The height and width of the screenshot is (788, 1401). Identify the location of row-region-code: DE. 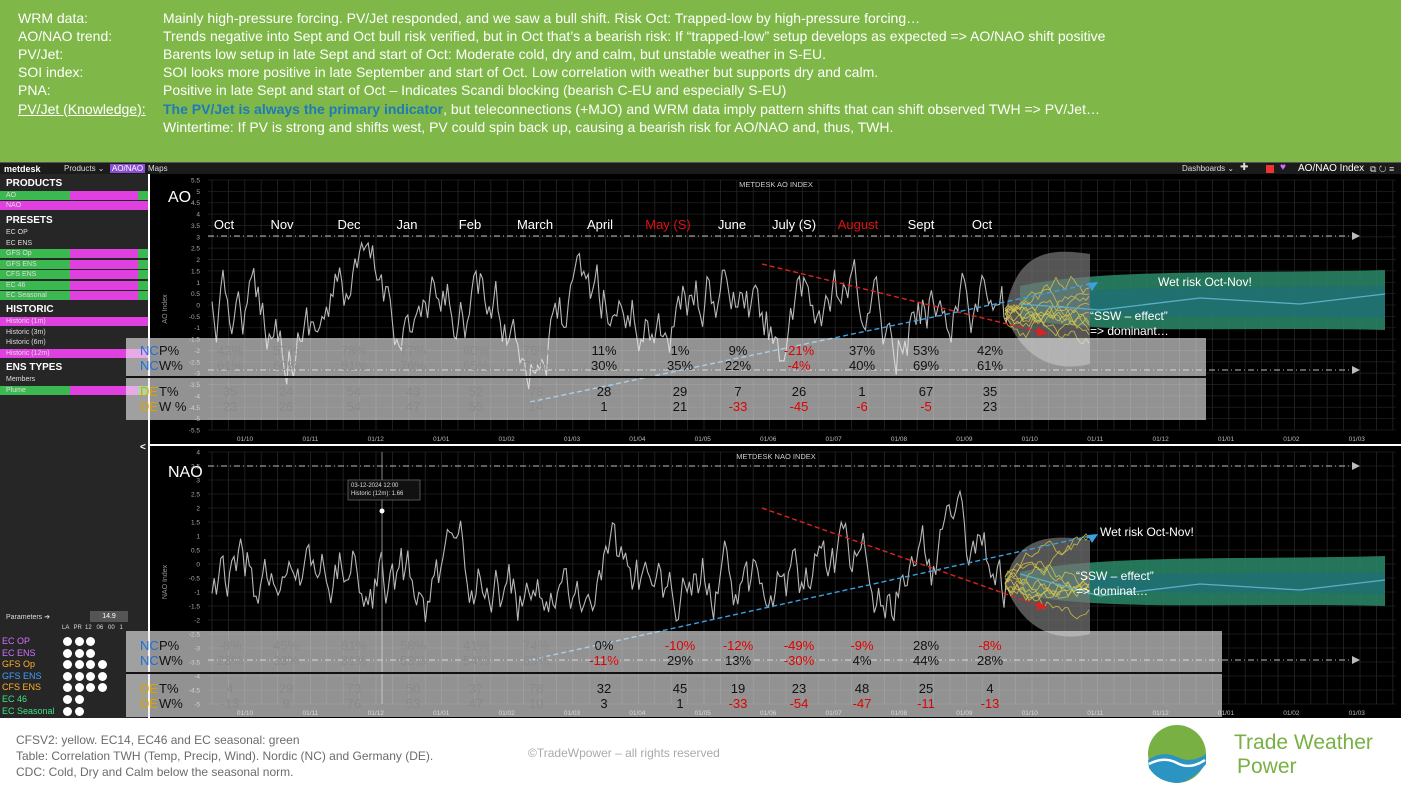
(149, 406).